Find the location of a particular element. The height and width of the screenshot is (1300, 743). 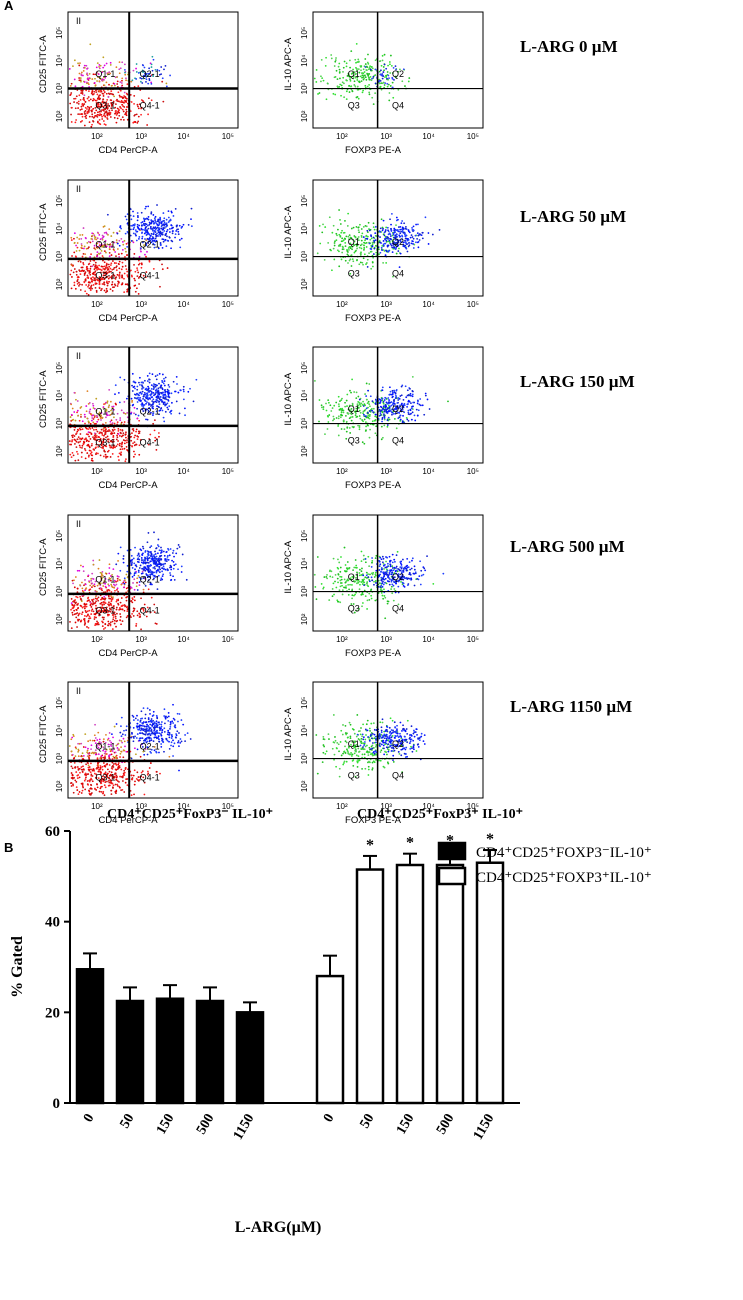

y-tick-label: 10⁵ is located at coordinates (304, 368).